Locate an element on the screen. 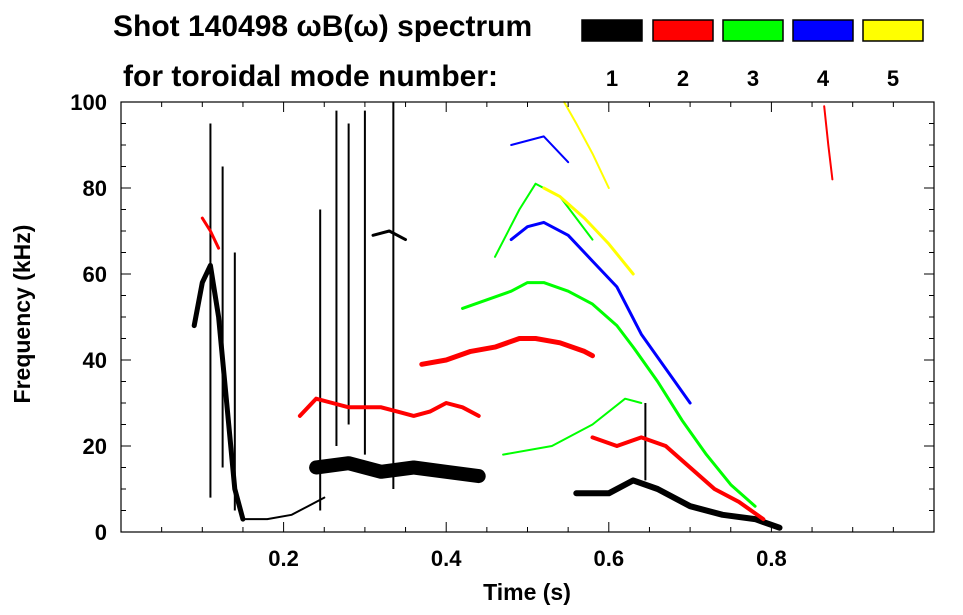  legend-label-5: 5 is located at coordinates (893, 78).